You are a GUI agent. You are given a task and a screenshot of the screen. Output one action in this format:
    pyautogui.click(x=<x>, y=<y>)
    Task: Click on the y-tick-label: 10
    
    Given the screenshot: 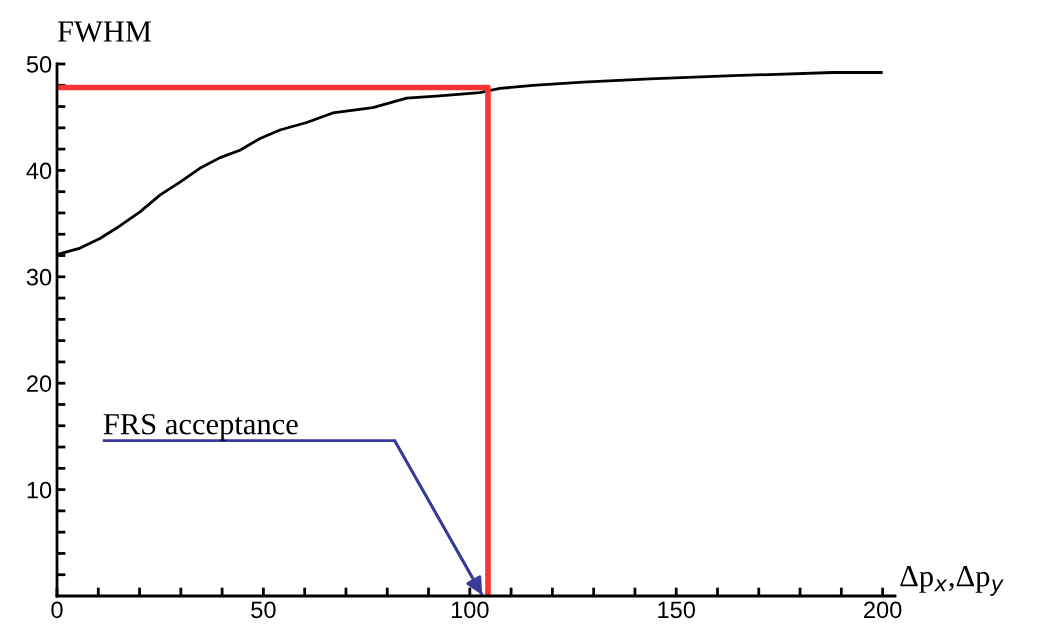 What is the action you would take?
    pyautogui.click(x=39, y=490)
    